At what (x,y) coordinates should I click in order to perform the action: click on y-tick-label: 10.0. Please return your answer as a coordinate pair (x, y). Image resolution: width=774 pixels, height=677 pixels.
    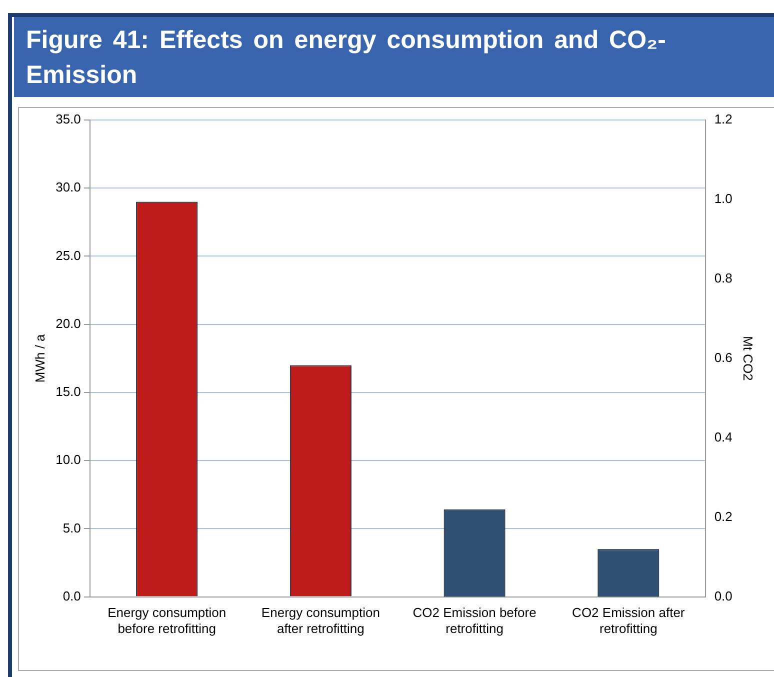
    Looking at the image, I should click on (68, 460).